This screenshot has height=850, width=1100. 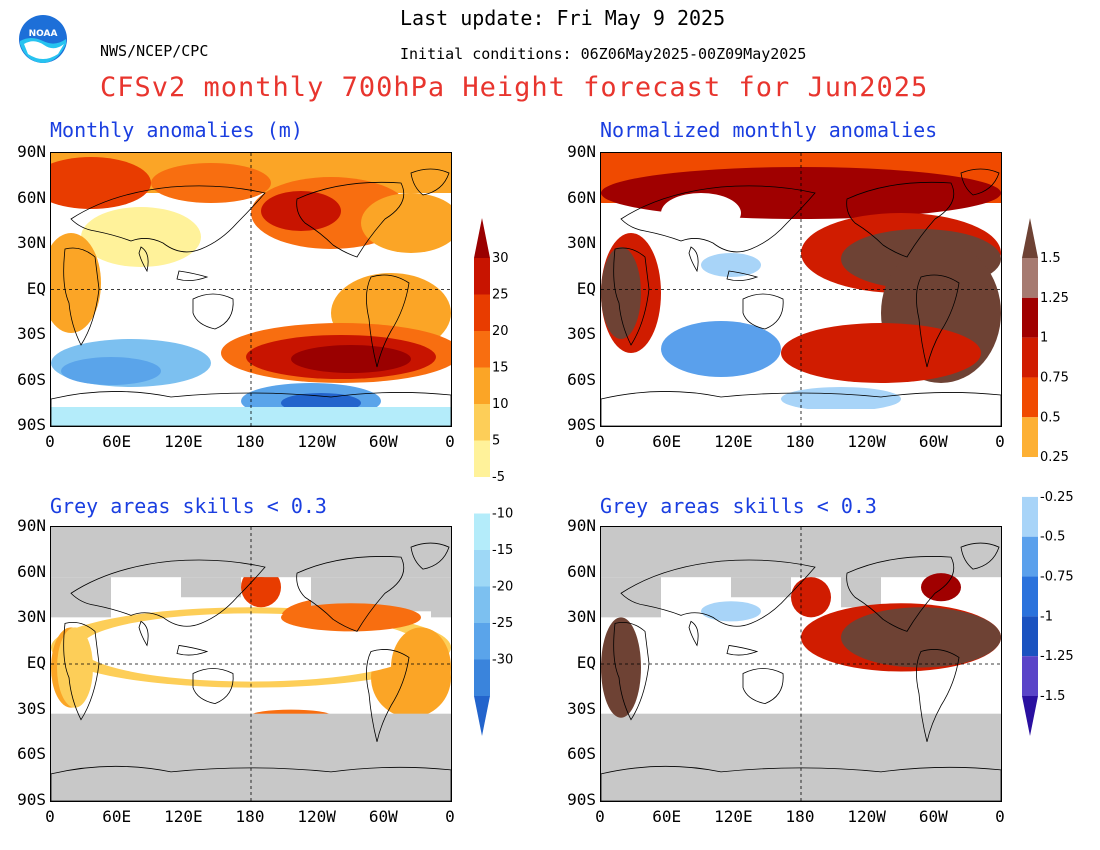 What do you see at coordinates (1054, 298) in the screenshot?
I see `colorbar-label: 1.25` at bounding box center [1054, 298].